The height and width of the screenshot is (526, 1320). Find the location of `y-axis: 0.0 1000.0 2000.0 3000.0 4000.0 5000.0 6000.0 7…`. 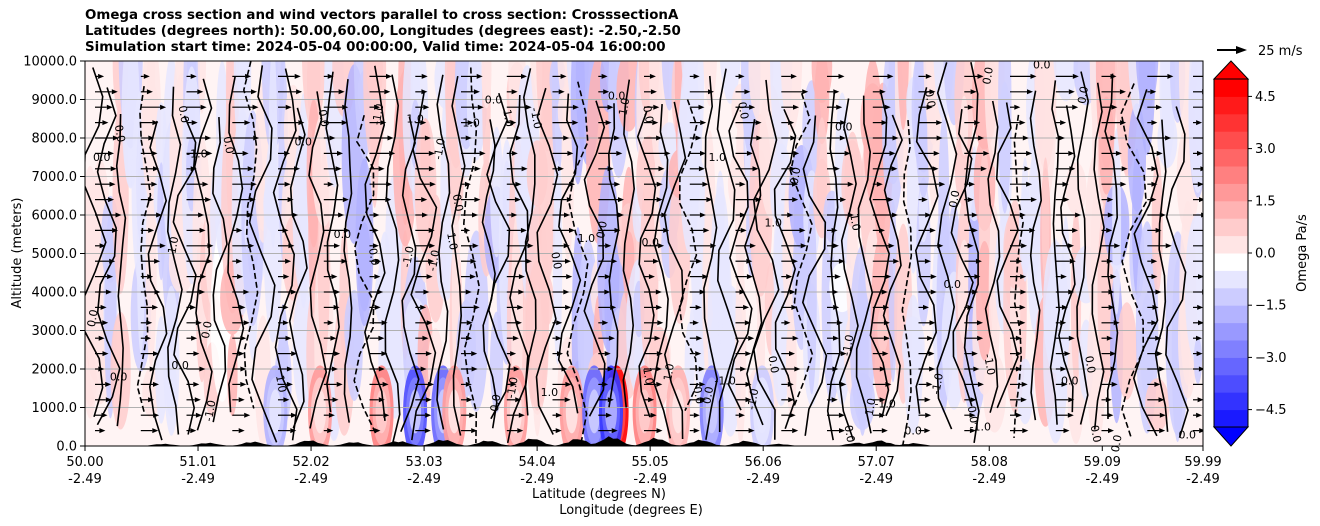

y-axis: 0.0 1000.0 2000.0 3000.0 4000.0 5000.0 6000.0 7… is located at coordinates (54, 255).